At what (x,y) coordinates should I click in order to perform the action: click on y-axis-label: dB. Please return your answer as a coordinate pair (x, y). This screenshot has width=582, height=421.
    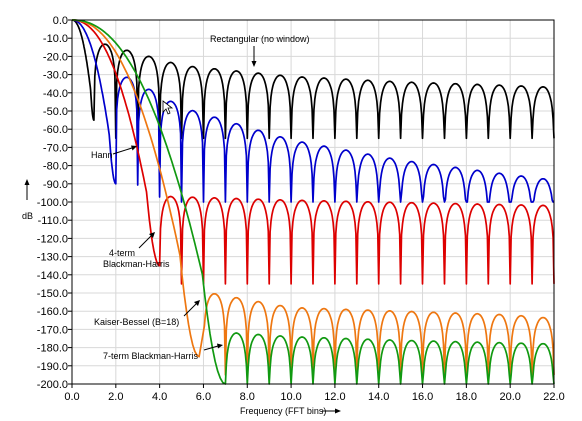
    Looking at the image, I should click on (27, 216).